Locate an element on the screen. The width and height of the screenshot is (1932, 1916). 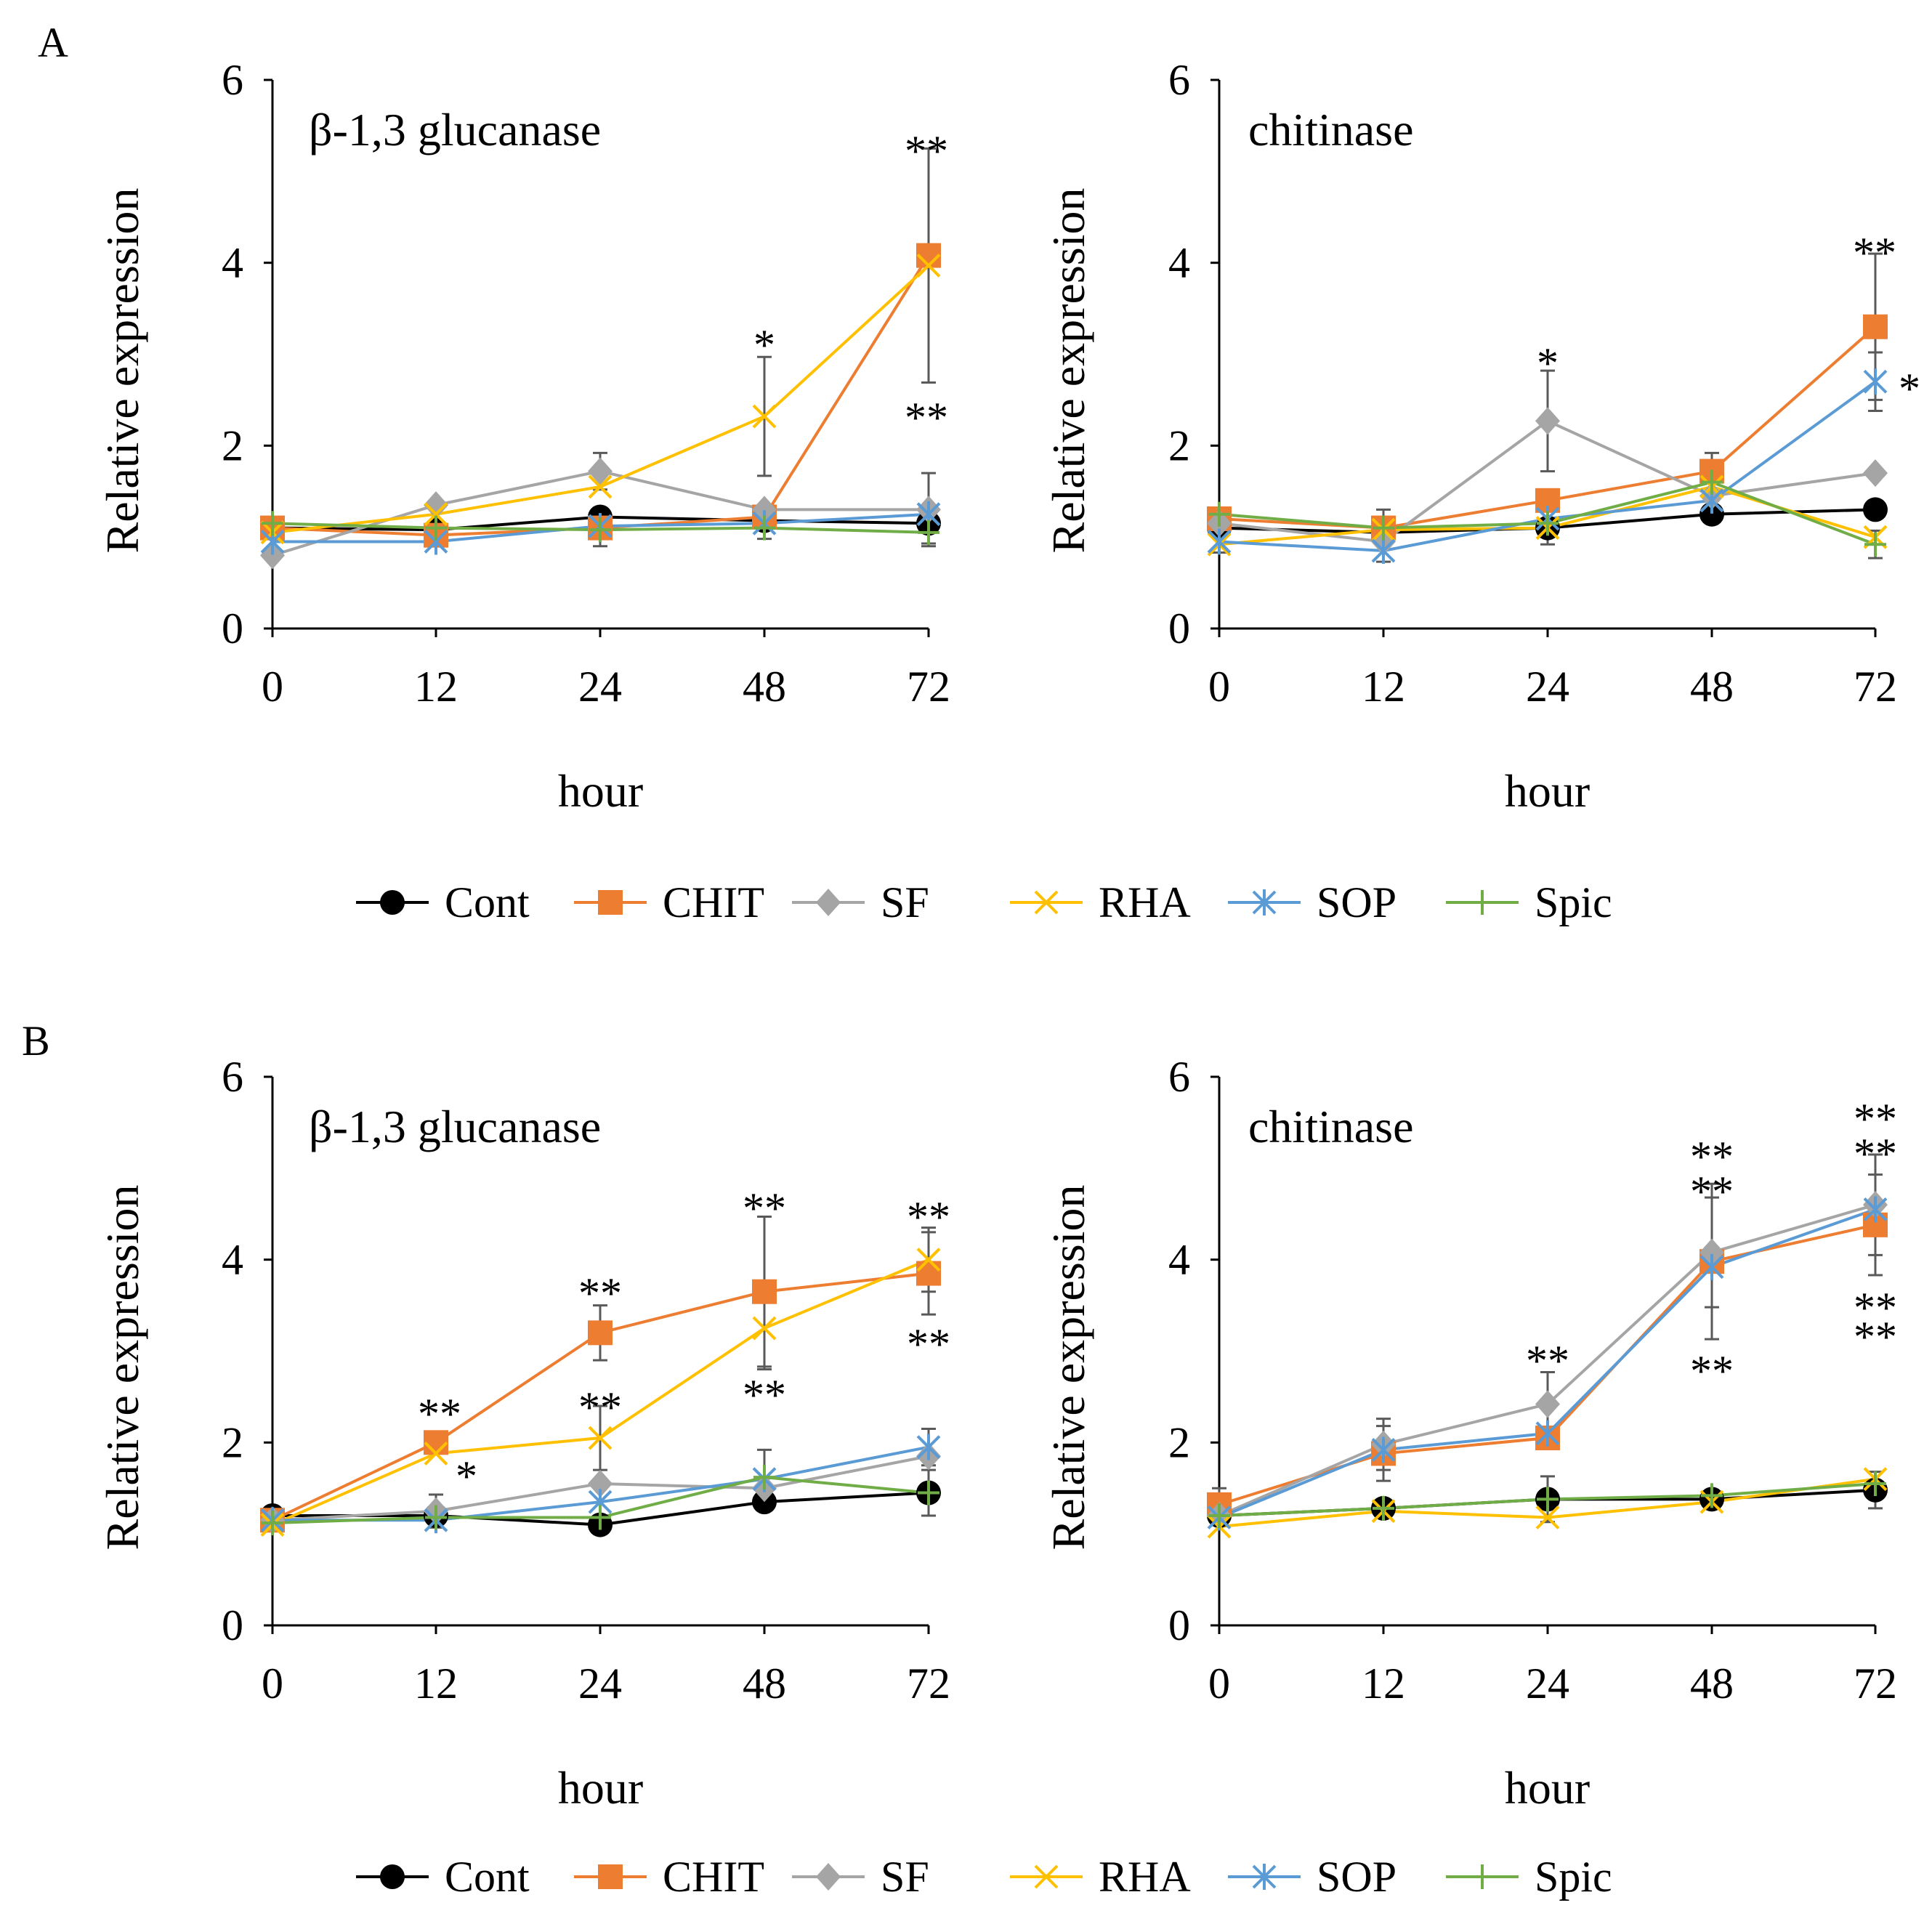
legend-label-rha: RHA is located at coordinates (1145, 1877).